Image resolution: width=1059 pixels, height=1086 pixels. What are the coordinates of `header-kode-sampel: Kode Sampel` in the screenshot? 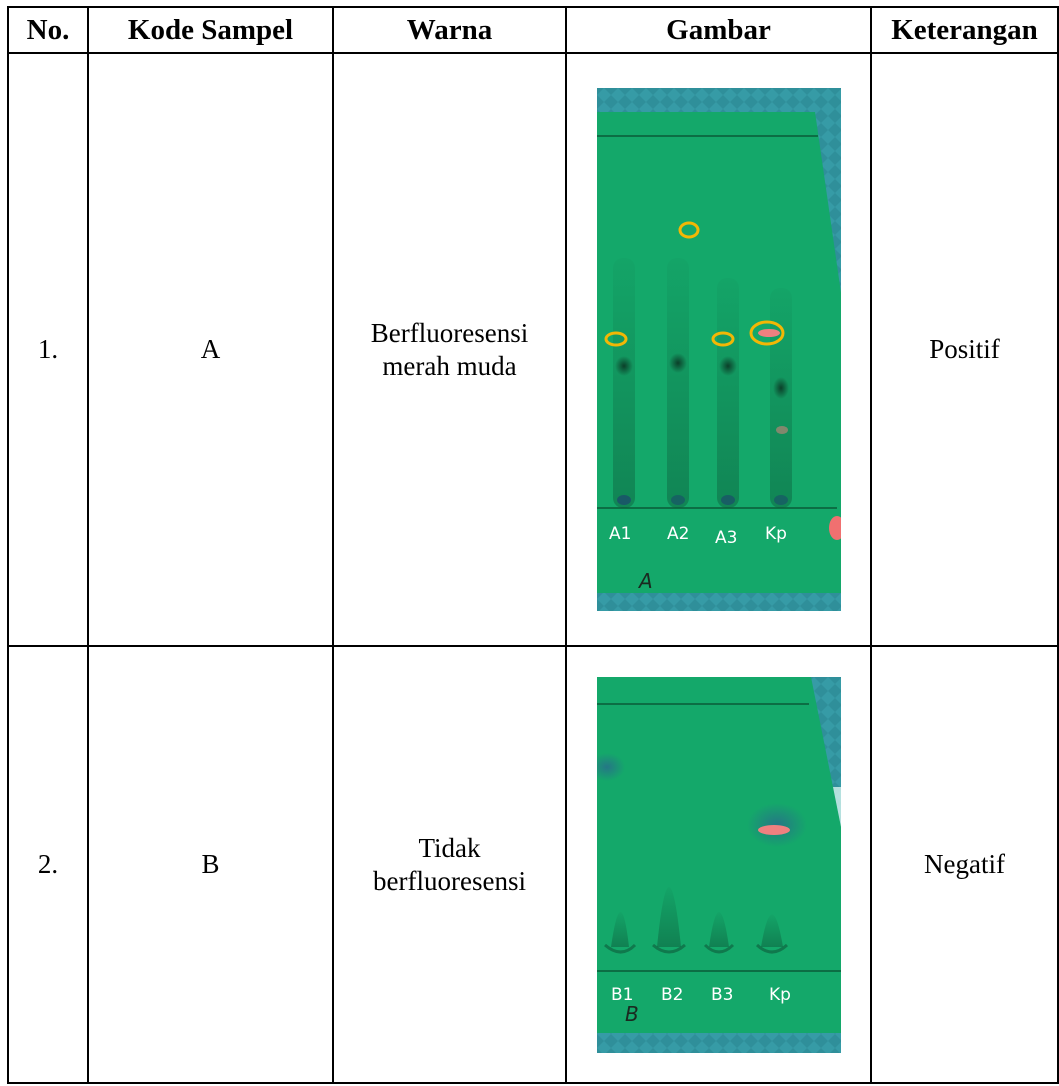 It's located at (210, 30).